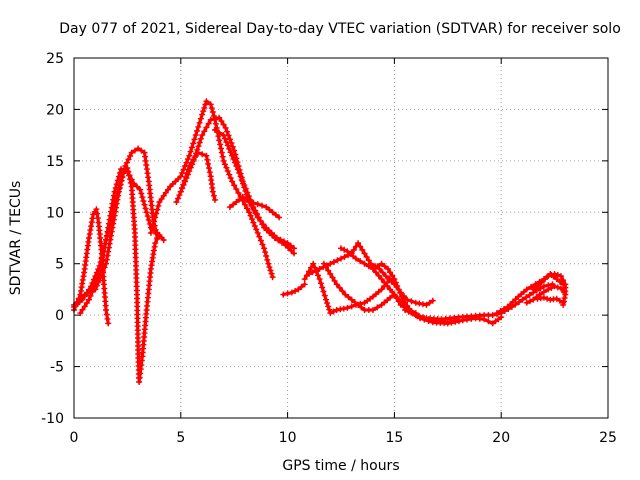 The image size is (640, 480). Describe the element at coordinates (55, 59) in the screenshot. I see `y-tick-label: 25` at that location.